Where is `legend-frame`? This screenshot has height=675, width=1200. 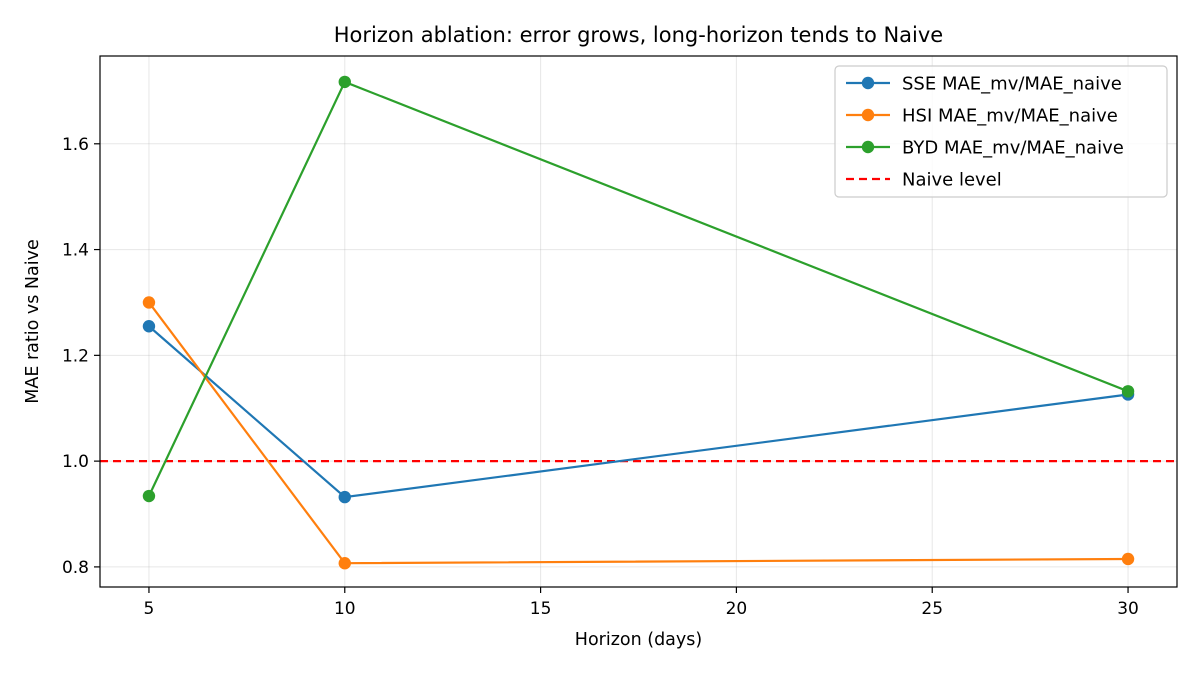 legend-frame is located at coordinates (1001, 131).